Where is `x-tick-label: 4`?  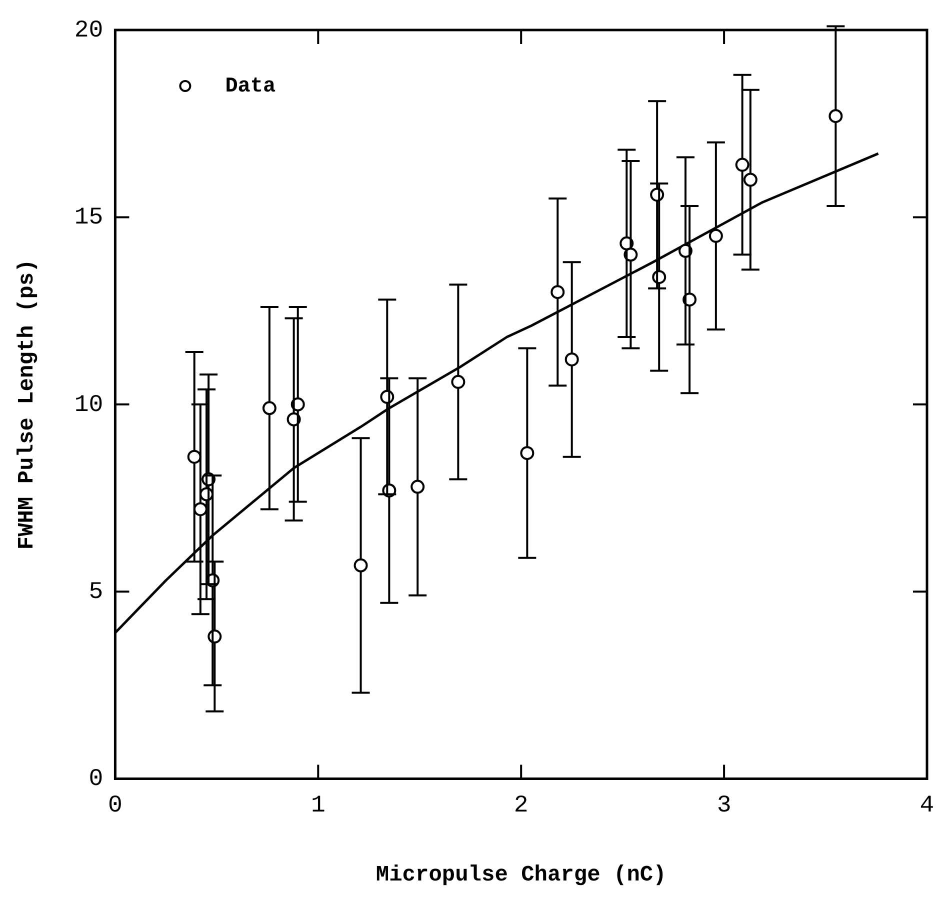 x-tick-label: 4 is located at coordinates (927, 806).